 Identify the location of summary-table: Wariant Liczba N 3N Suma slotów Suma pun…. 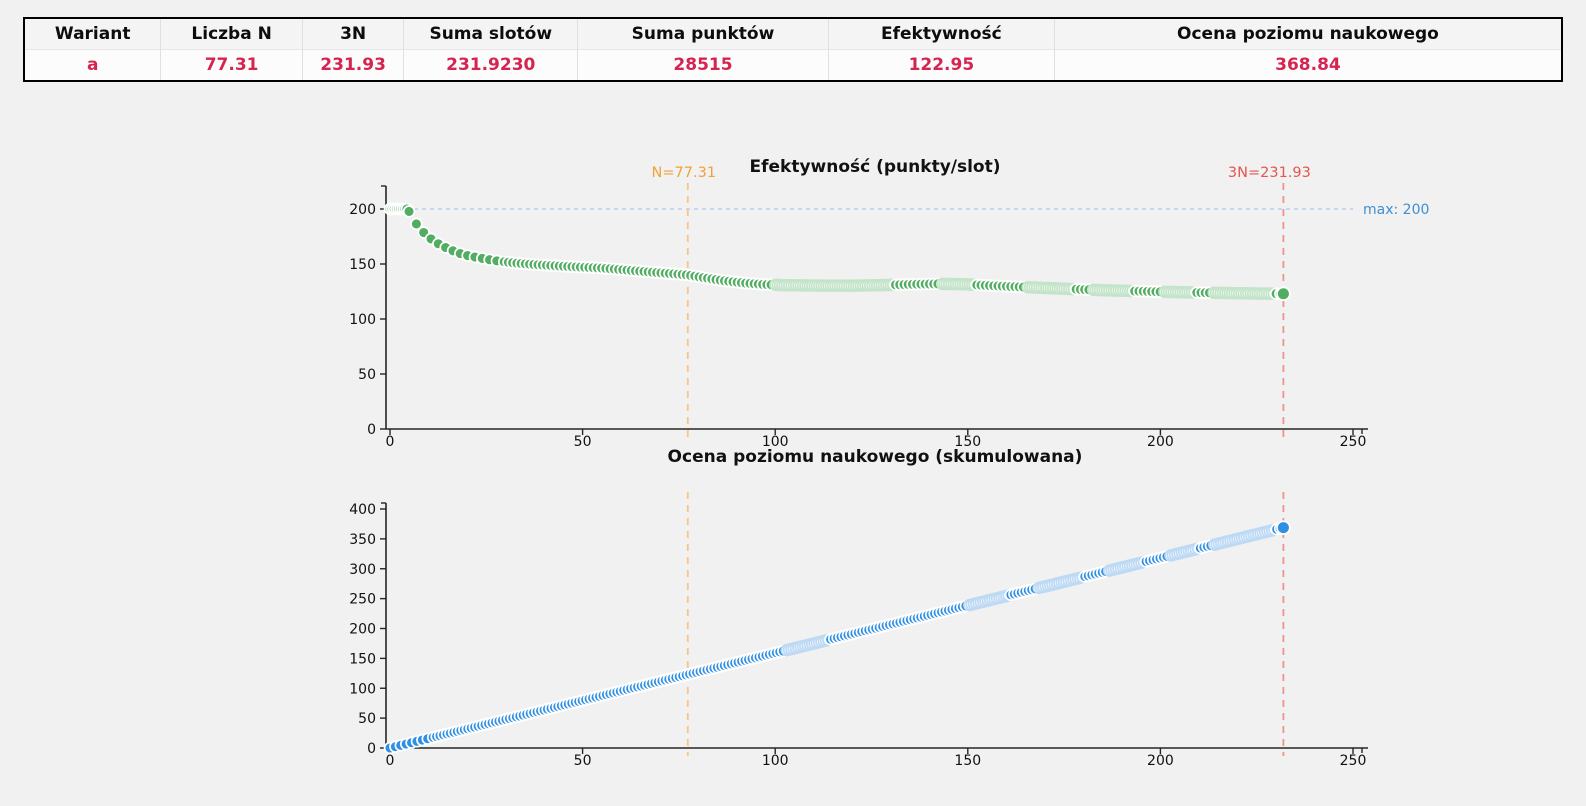
(793, 49).